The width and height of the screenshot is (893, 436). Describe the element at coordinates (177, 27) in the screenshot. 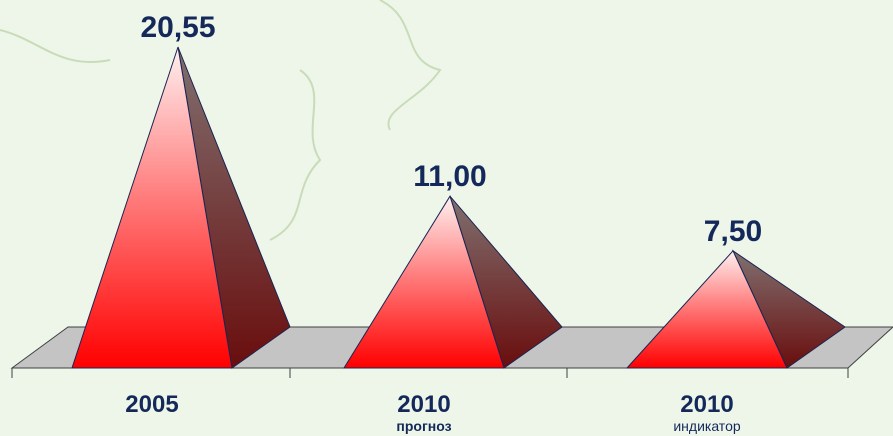

I see `value-label: 20,55` at that location.